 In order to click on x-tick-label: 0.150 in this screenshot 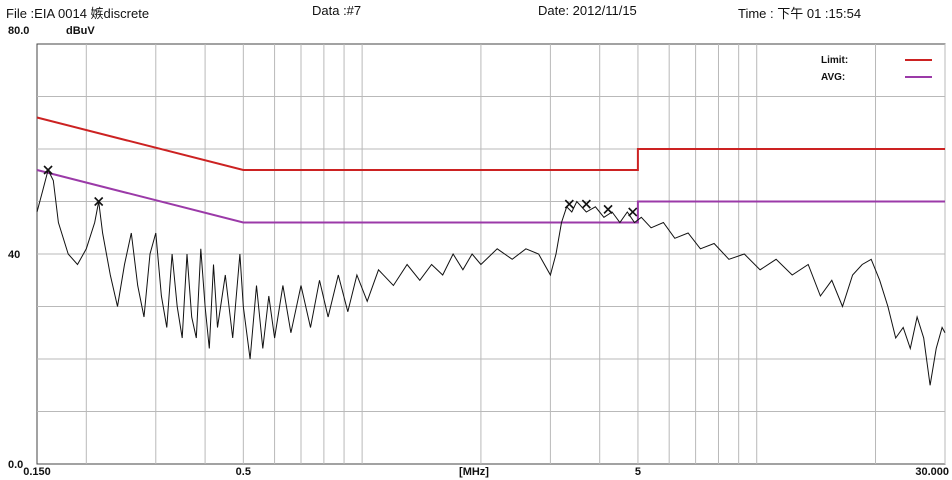, I will do `click(37, 472)`.